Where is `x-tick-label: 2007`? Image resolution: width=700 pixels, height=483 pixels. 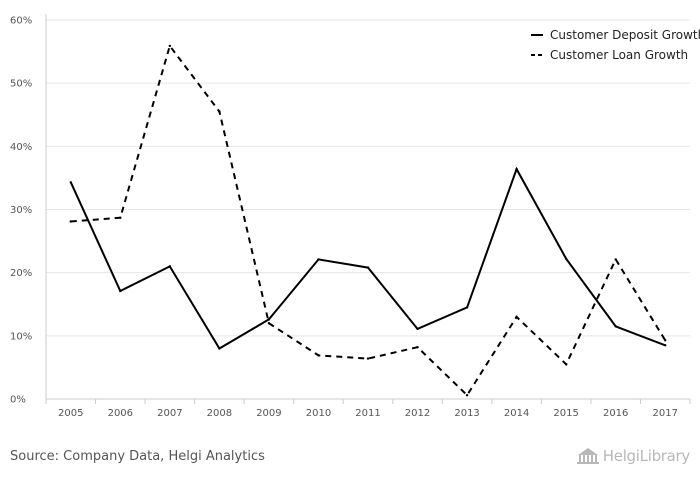
x-tick-label: 2007 is located at coordinates (169, 413).